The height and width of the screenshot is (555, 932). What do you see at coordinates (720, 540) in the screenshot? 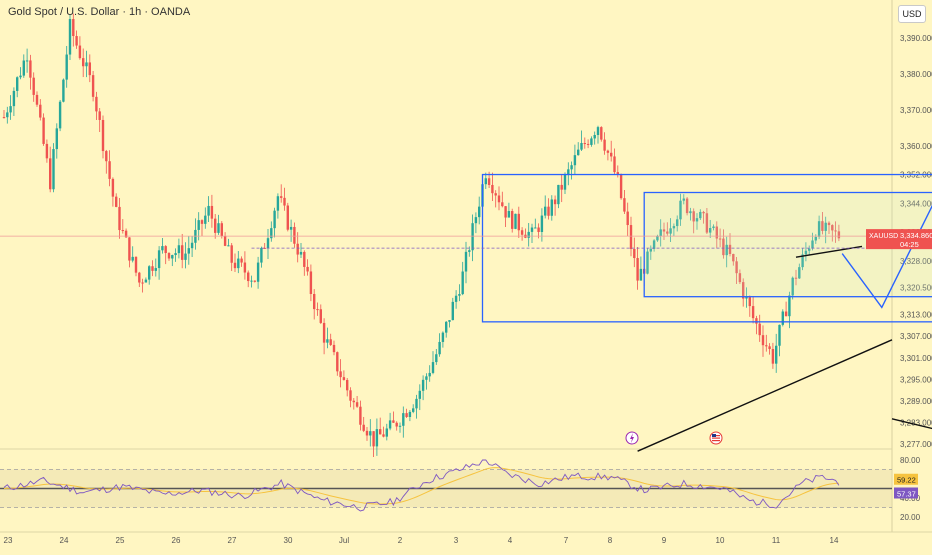
I see `time-axis-label: 10` at bounding box center [720, 540].